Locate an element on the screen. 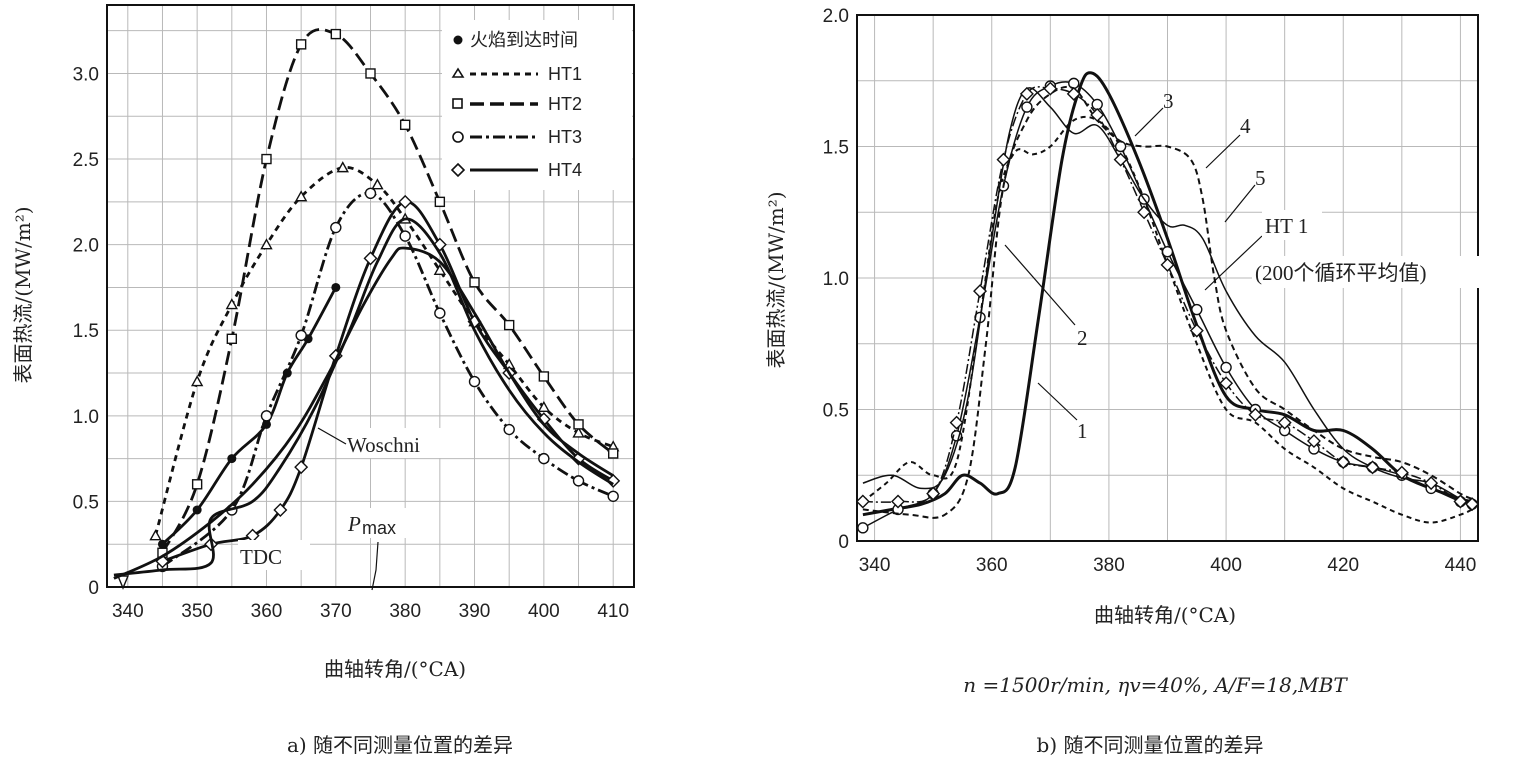  y-tick-label: 0.5 is located at coordinates (86, 502).